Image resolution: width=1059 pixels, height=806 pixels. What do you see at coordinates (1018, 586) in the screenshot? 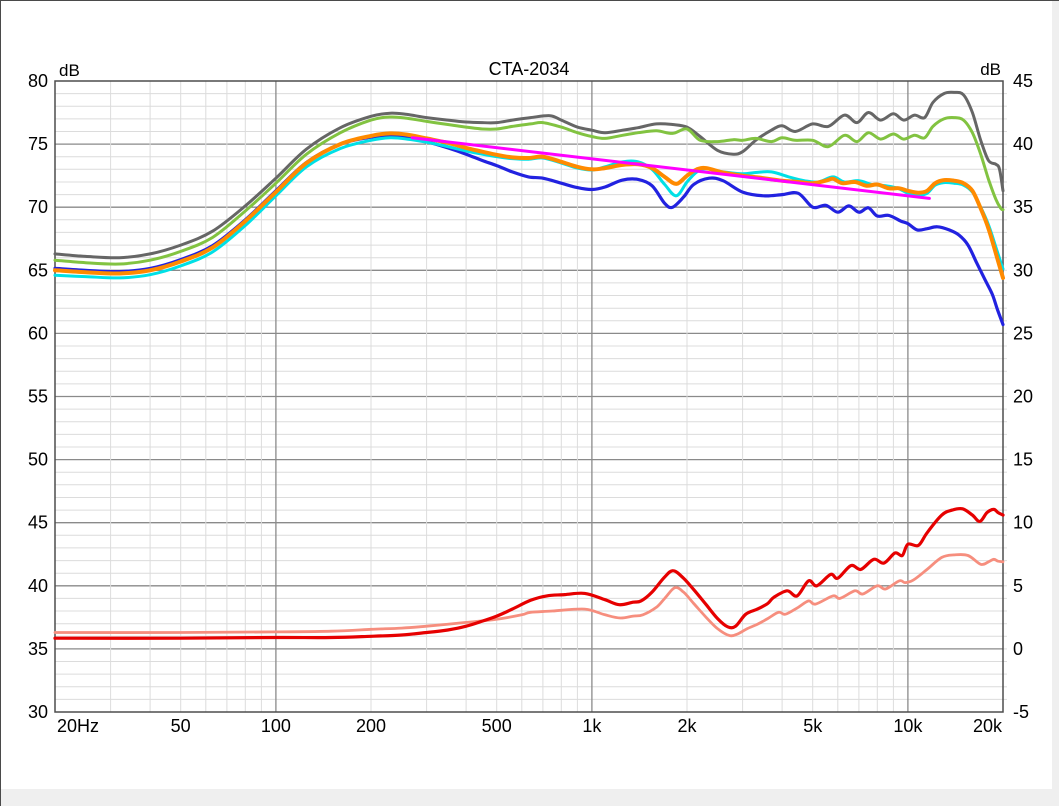
I see `right-axis-tick-label: 5` at bounding box center [1018, 586].